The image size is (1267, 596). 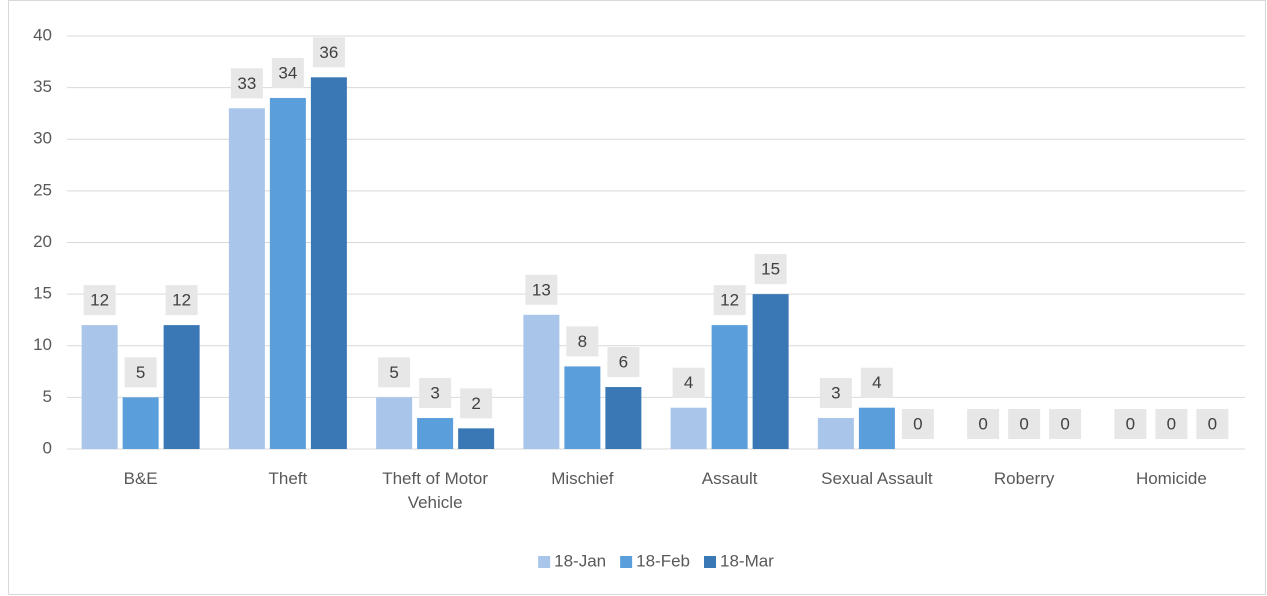 I want to click on y-tick-label: 30, so click(x=42, y=138).